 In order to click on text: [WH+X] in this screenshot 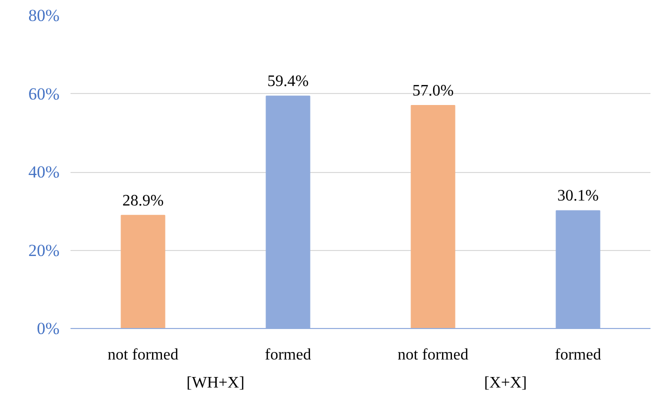, I will do `click(215, 383)`.